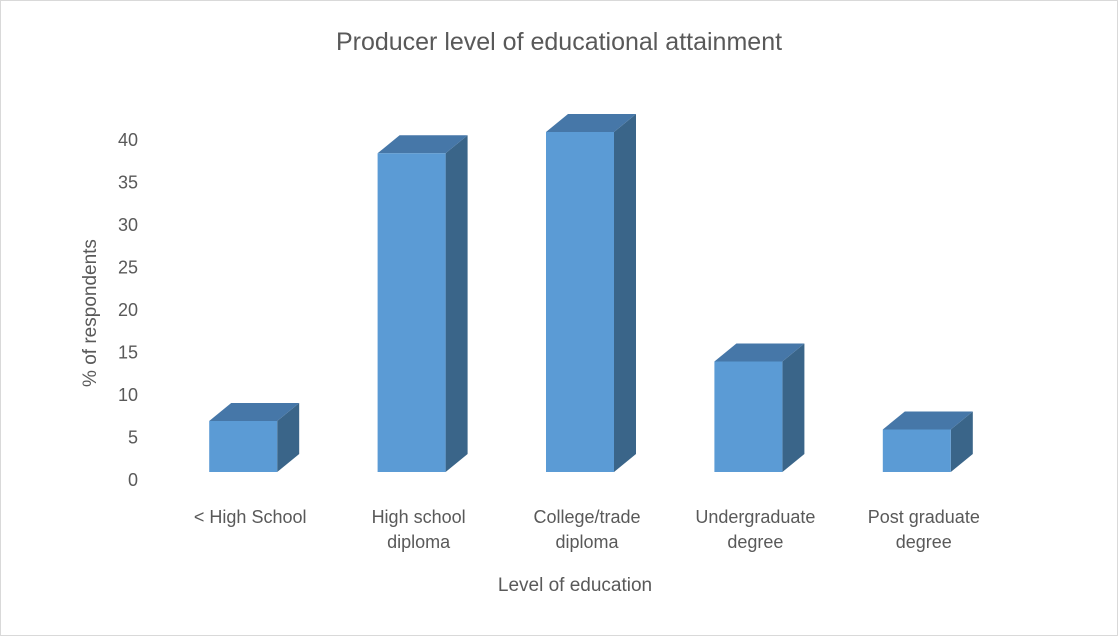 The width and height of the screenshot is (1118, 636). What do you see at coordinates (755, 529) in the screenshot?
I see `x-tick-label: Undergraduate degree` at bounding box center [755, 529].